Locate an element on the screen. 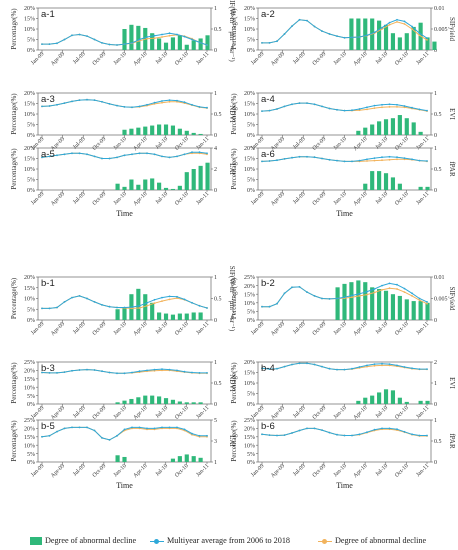  x-tick-label: Oct-09 is located at coordinates (100, 329).